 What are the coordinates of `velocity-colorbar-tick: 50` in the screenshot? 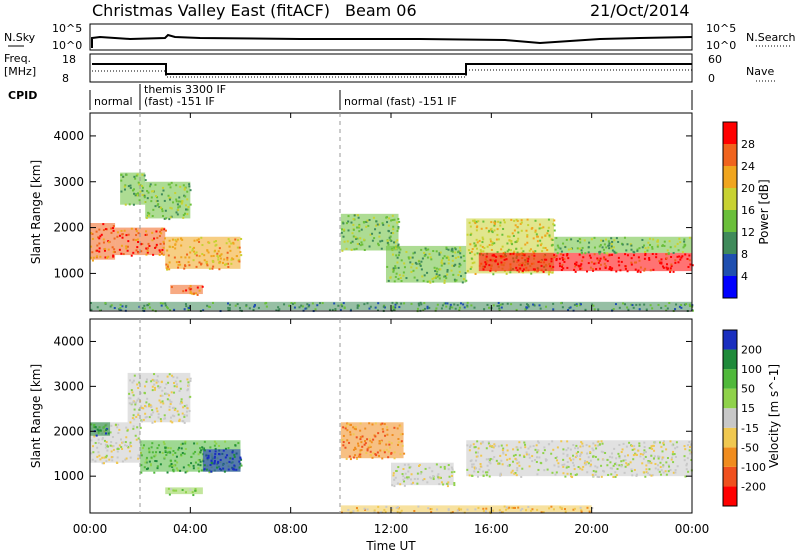 It's located at (748, 389).